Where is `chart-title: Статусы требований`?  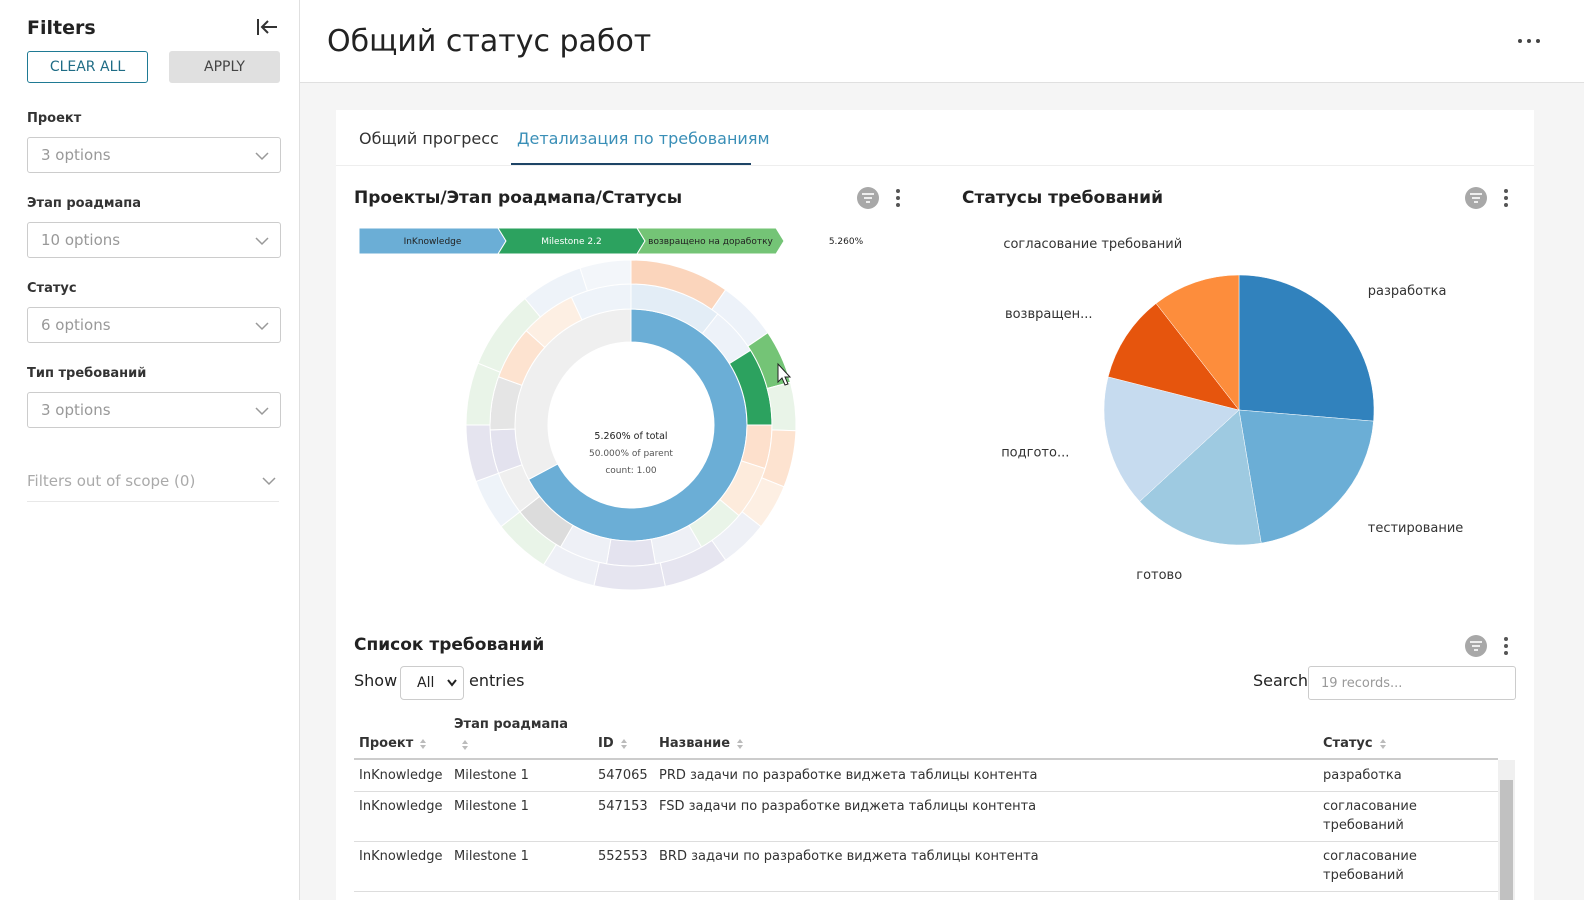
chart-title: Статусы требований is located at coordinates (1063, 198).